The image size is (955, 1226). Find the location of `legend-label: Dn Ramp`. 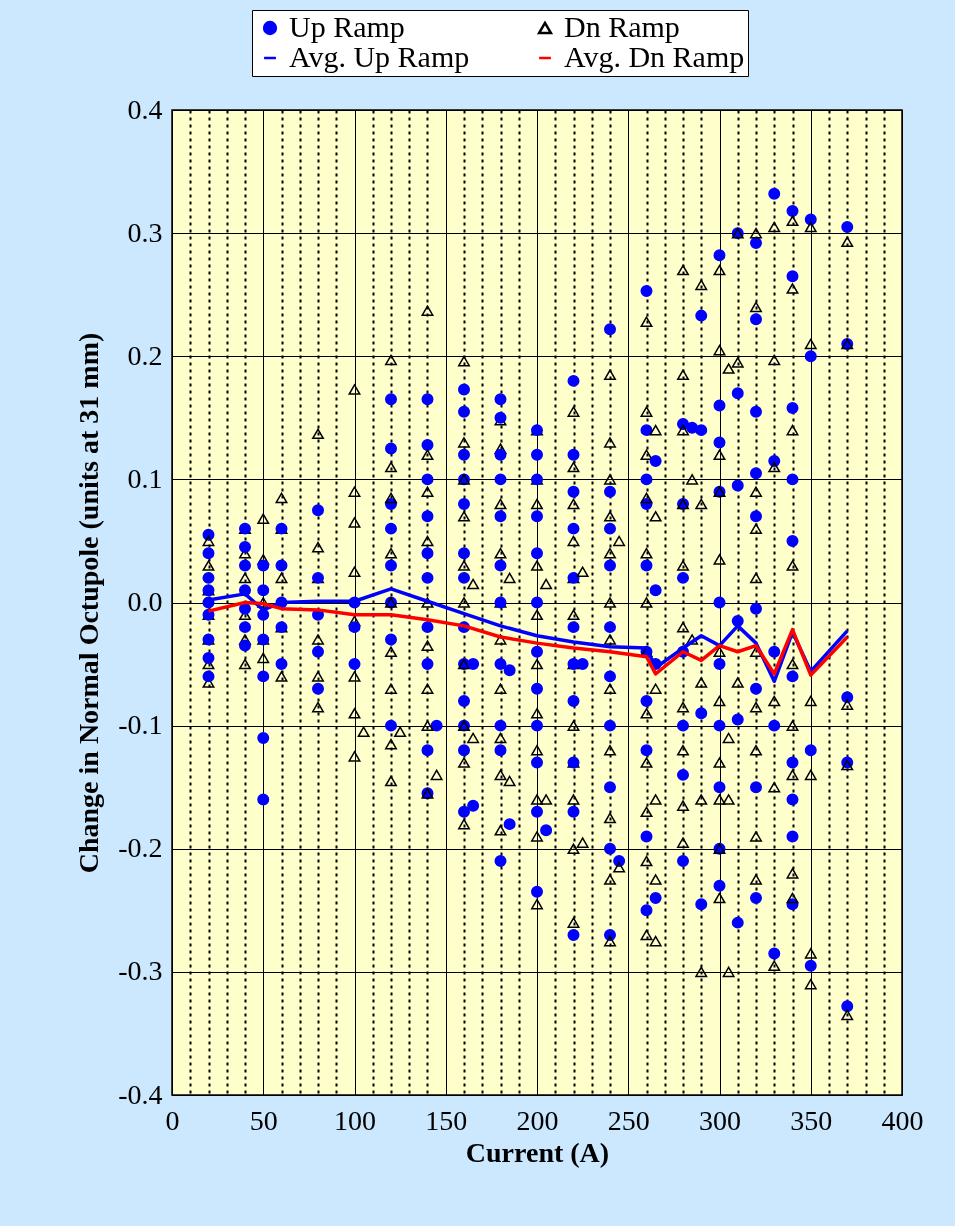

legend-label: Dn Ramp is located at coordinates (622, 26).